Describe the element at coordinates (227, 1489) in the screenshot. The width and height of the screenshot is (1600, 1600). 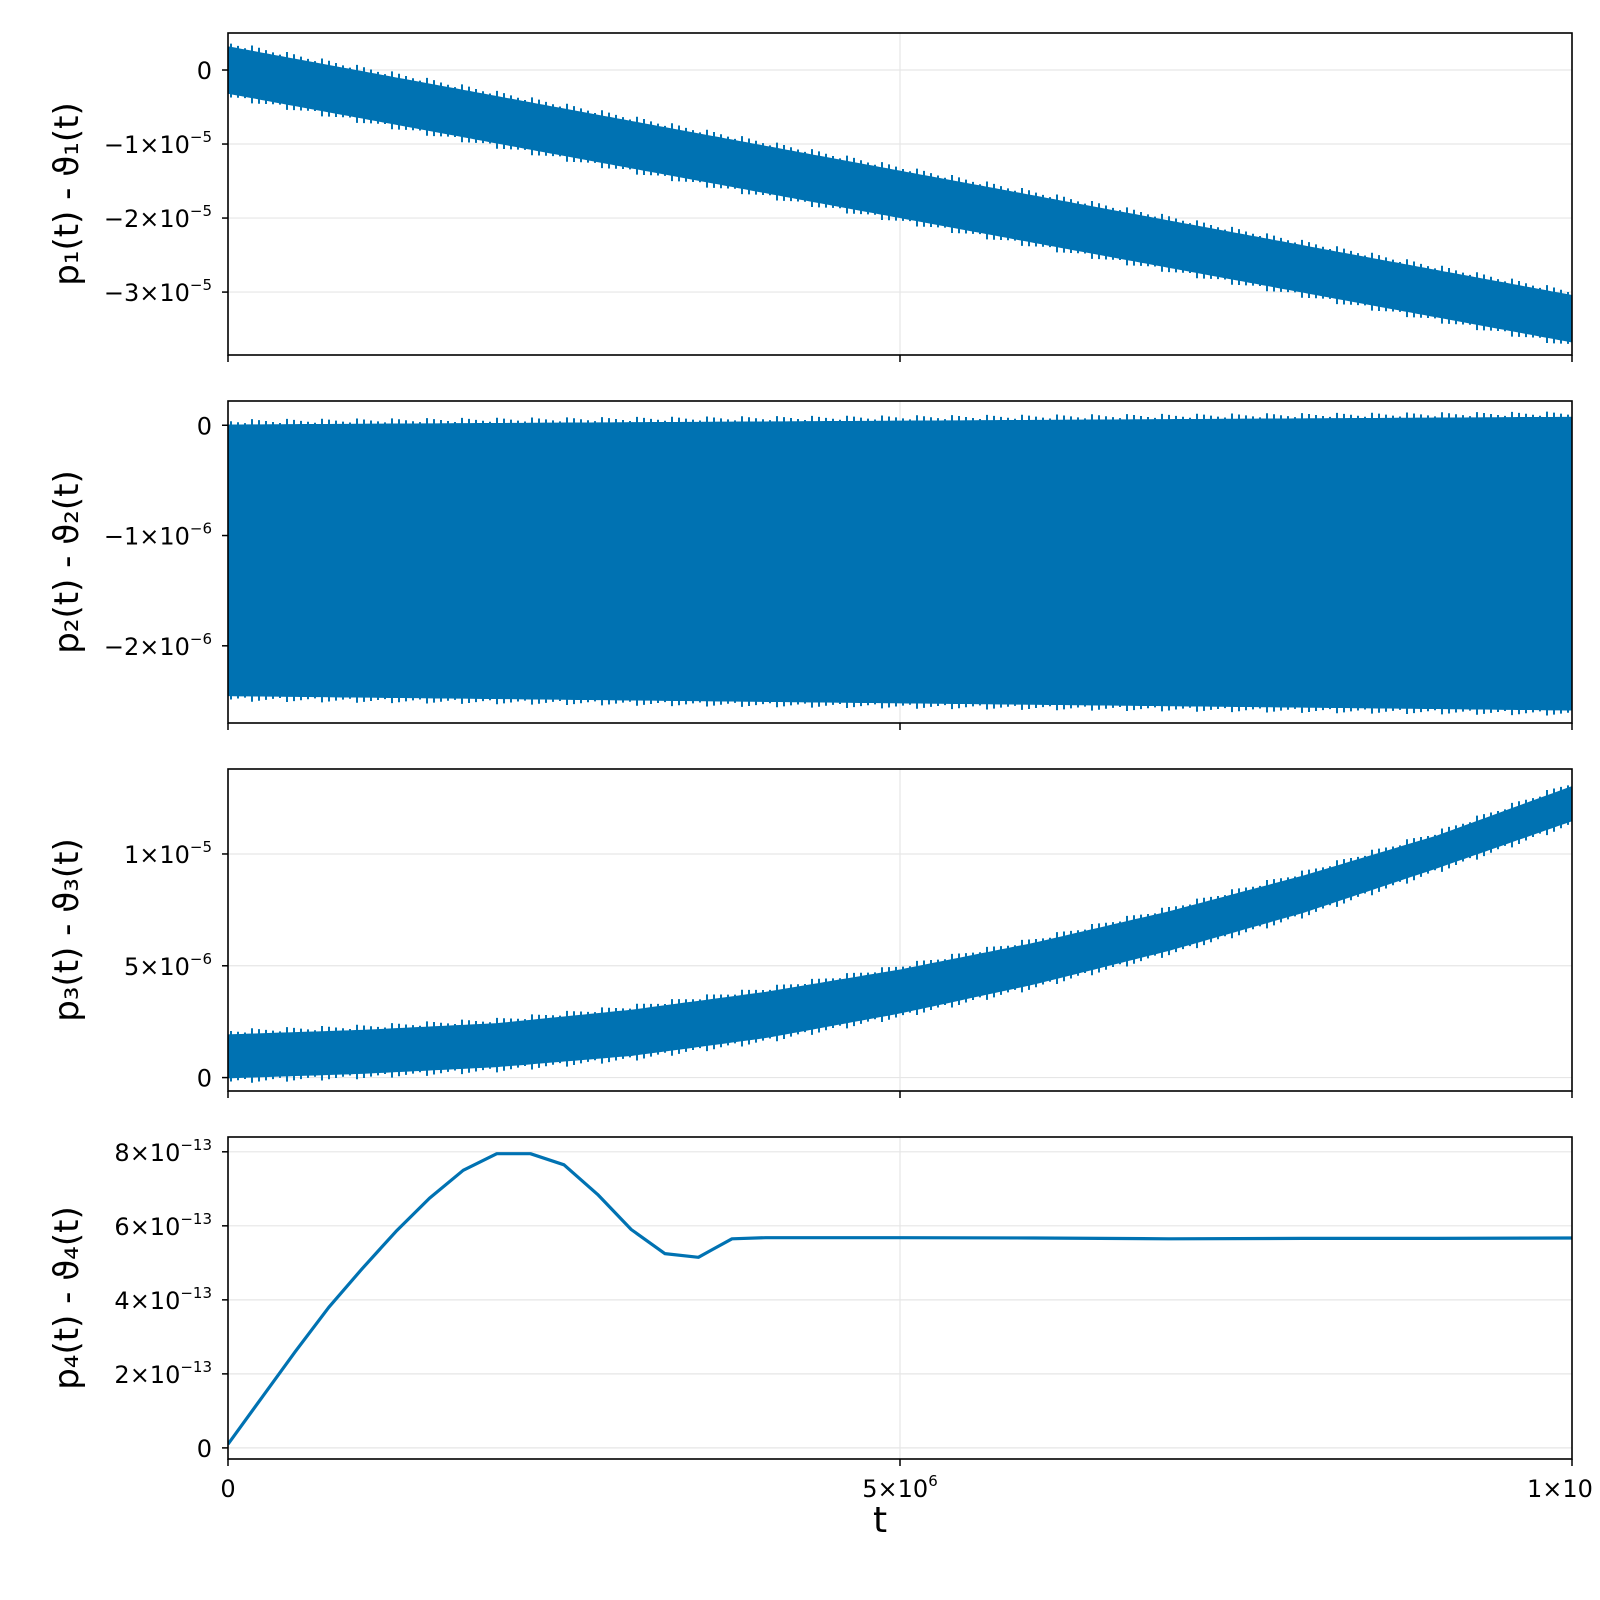
I see `x-tick-label: 0` at that location.